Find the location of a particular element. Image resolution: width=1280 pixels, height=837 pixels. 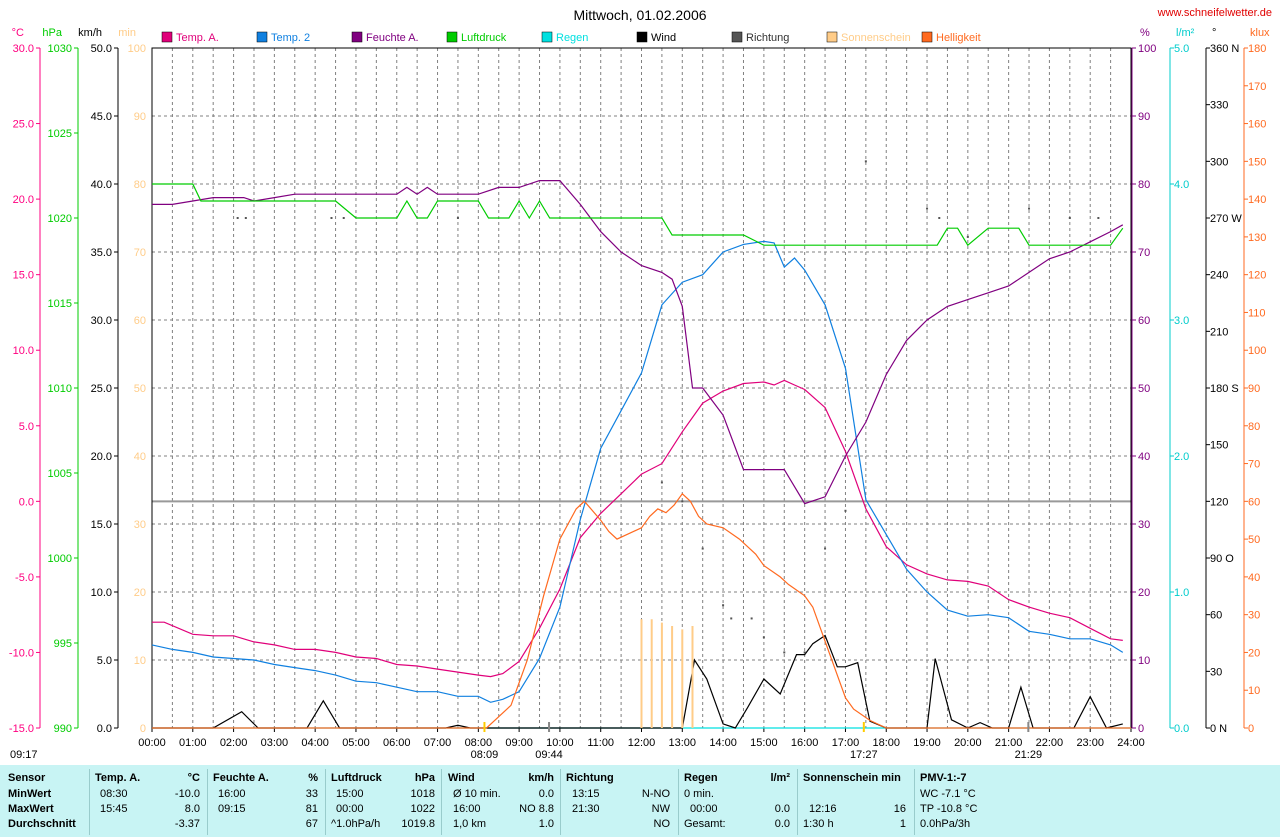

direction-min-time: 13:15 is located at coordinates (586, 794).